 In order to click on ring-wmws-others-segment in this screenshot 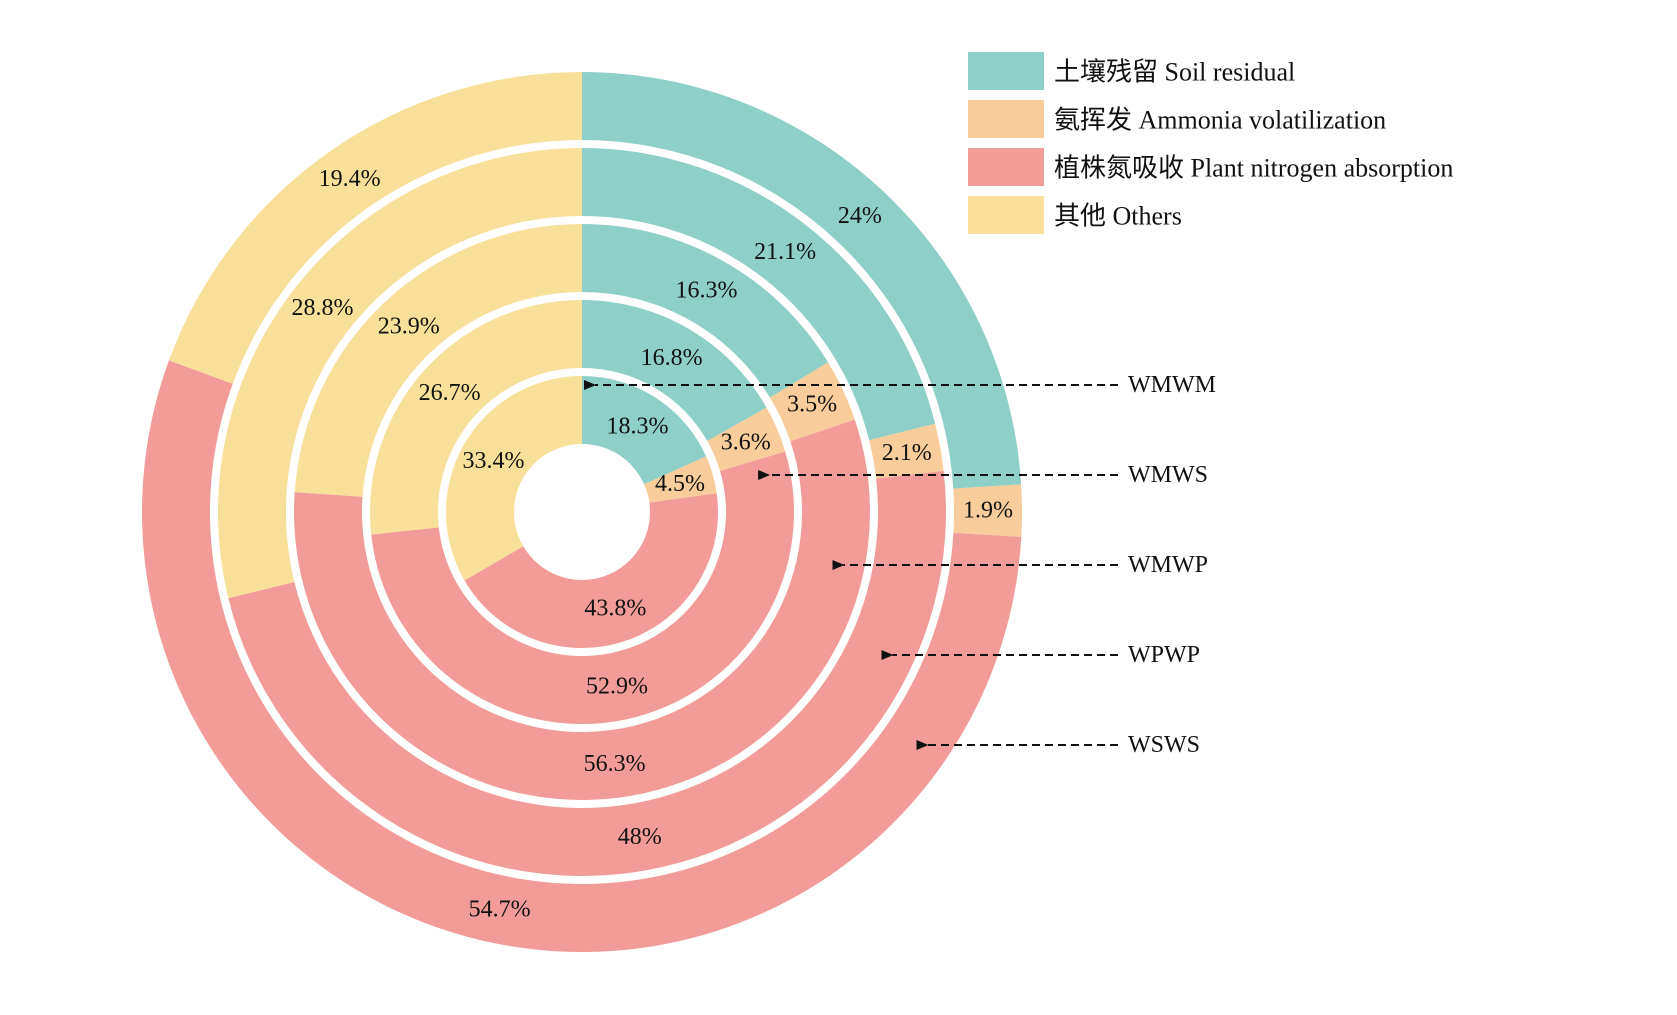, I will do `click(476, 417)`.